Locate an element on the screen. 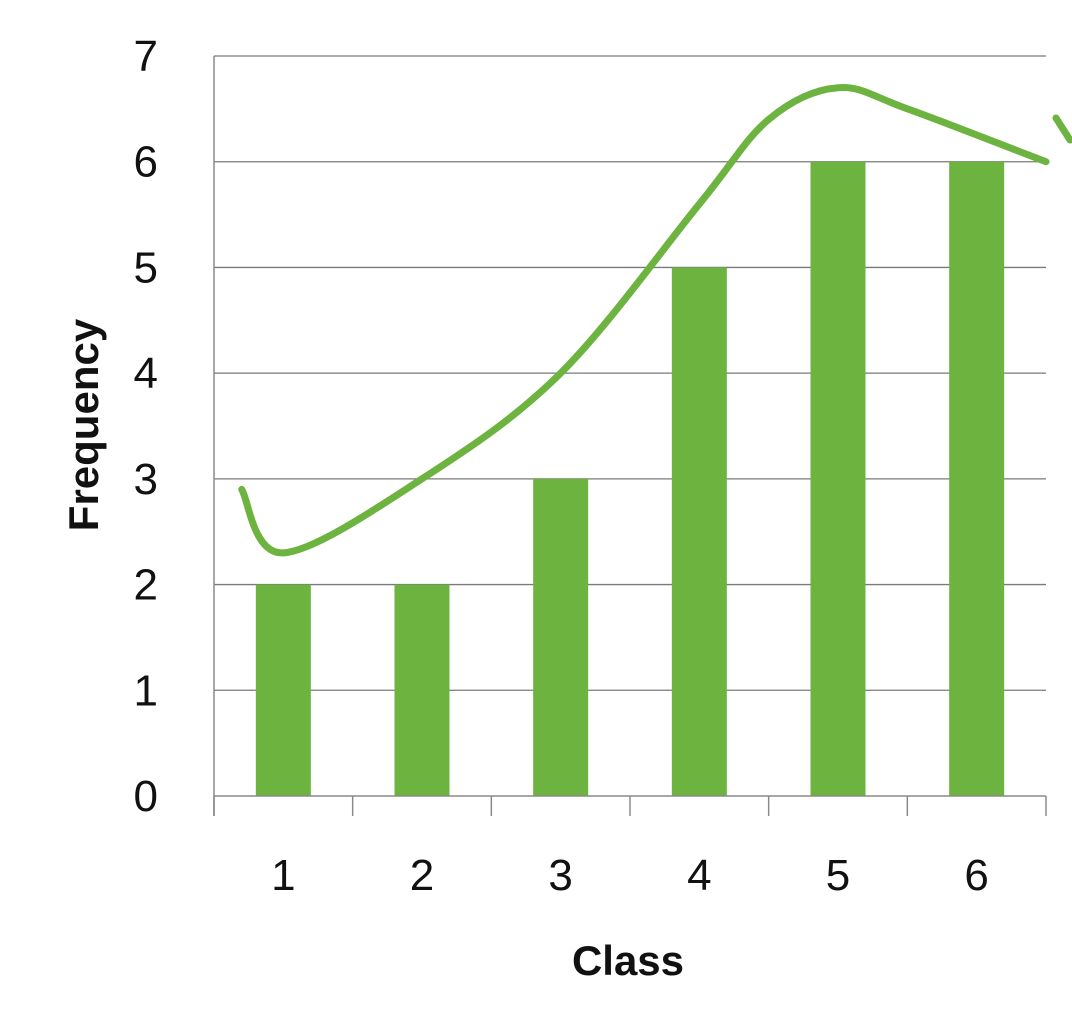 The image size is (1072, 1032). x-tick-label-1: 1 is located at coordinates (283, 875).